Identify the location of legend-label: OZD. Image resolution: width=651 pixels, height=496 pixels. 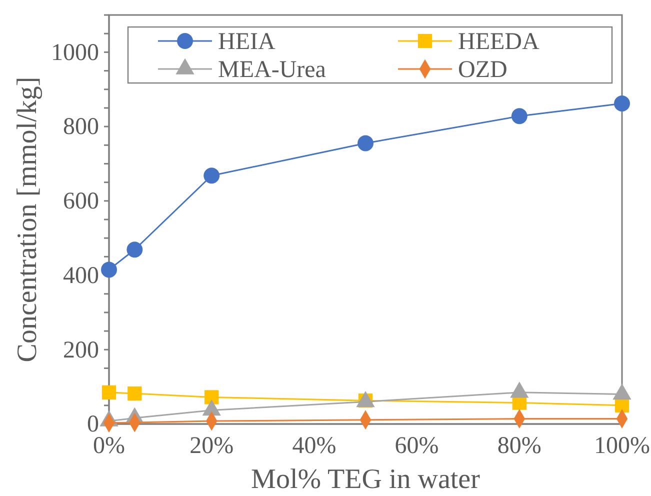
(483, 70).